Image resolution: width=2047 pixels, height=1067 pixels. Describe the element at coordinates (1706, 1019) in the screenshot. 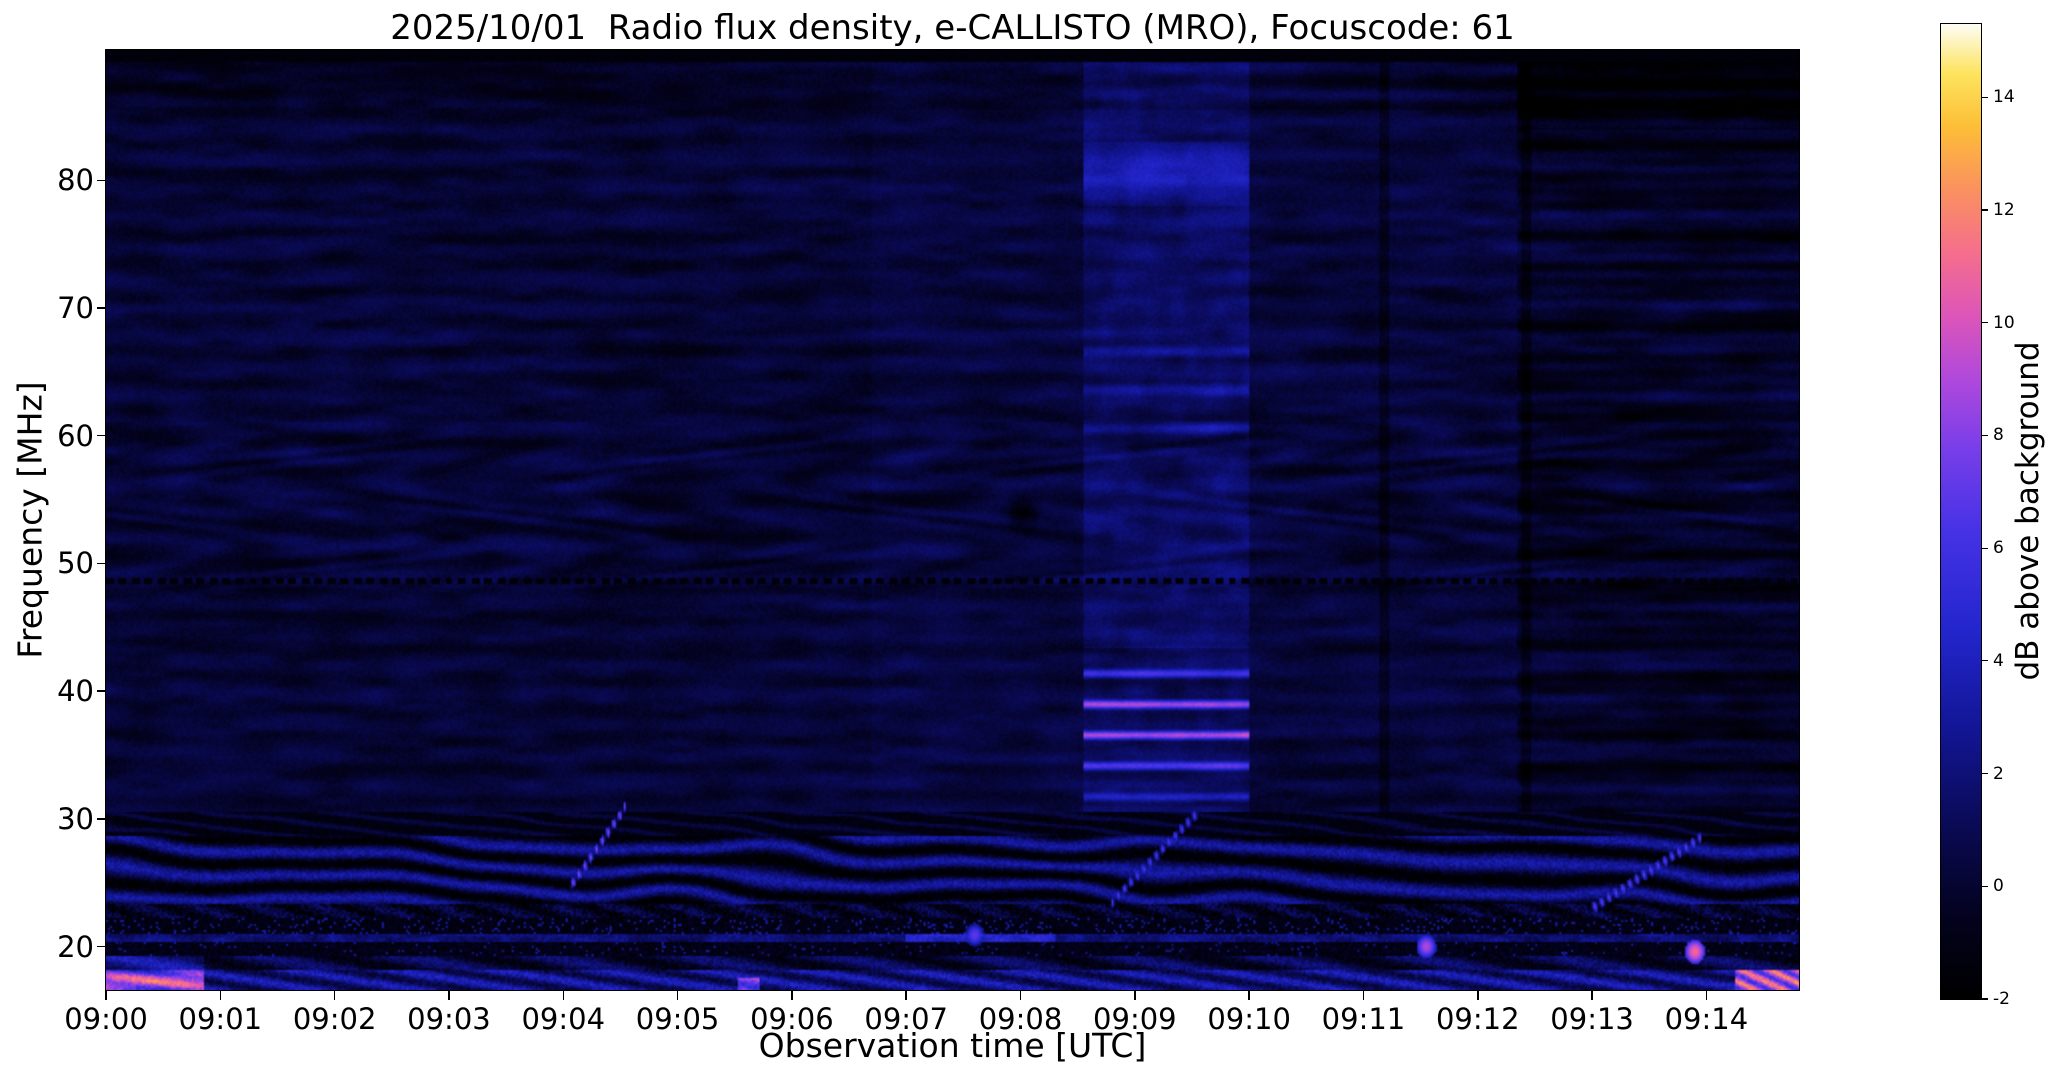

I see `x-tick-label: 09:14` at that location.